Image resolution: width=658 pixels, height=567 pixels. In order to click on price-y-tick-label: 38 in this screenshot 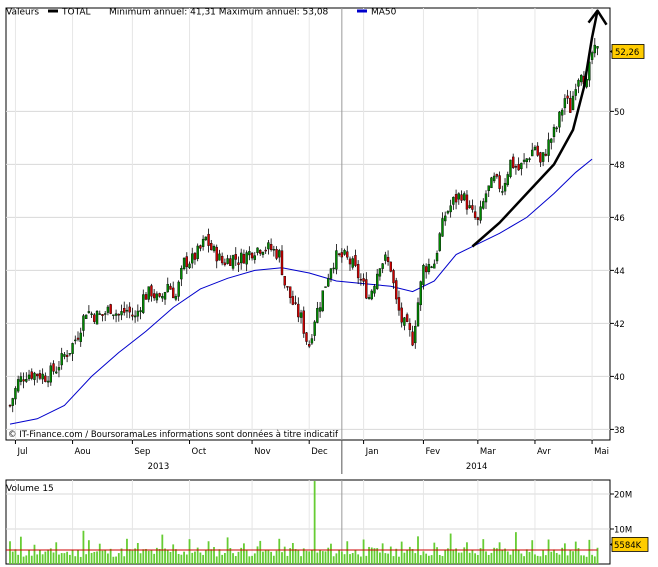, I will do `click(619, 431)`.